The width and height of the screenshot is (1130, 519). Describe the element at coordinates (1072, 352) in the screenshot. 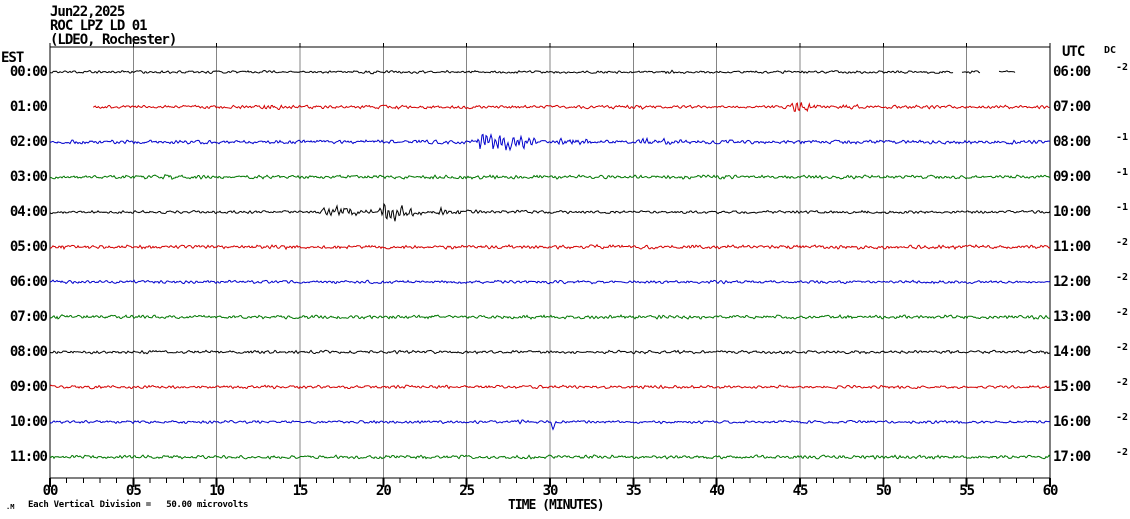

I see `utc-time-label: 14:00` at that location.